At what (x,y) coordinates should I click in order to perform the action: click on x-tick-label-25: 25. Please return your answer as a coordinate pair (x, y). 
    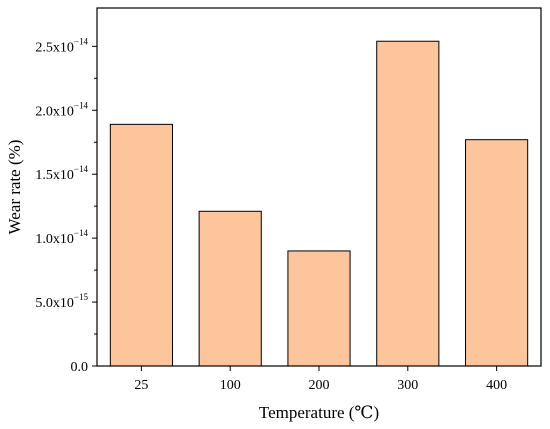
    Looking at the image, I should click on (141, 385).